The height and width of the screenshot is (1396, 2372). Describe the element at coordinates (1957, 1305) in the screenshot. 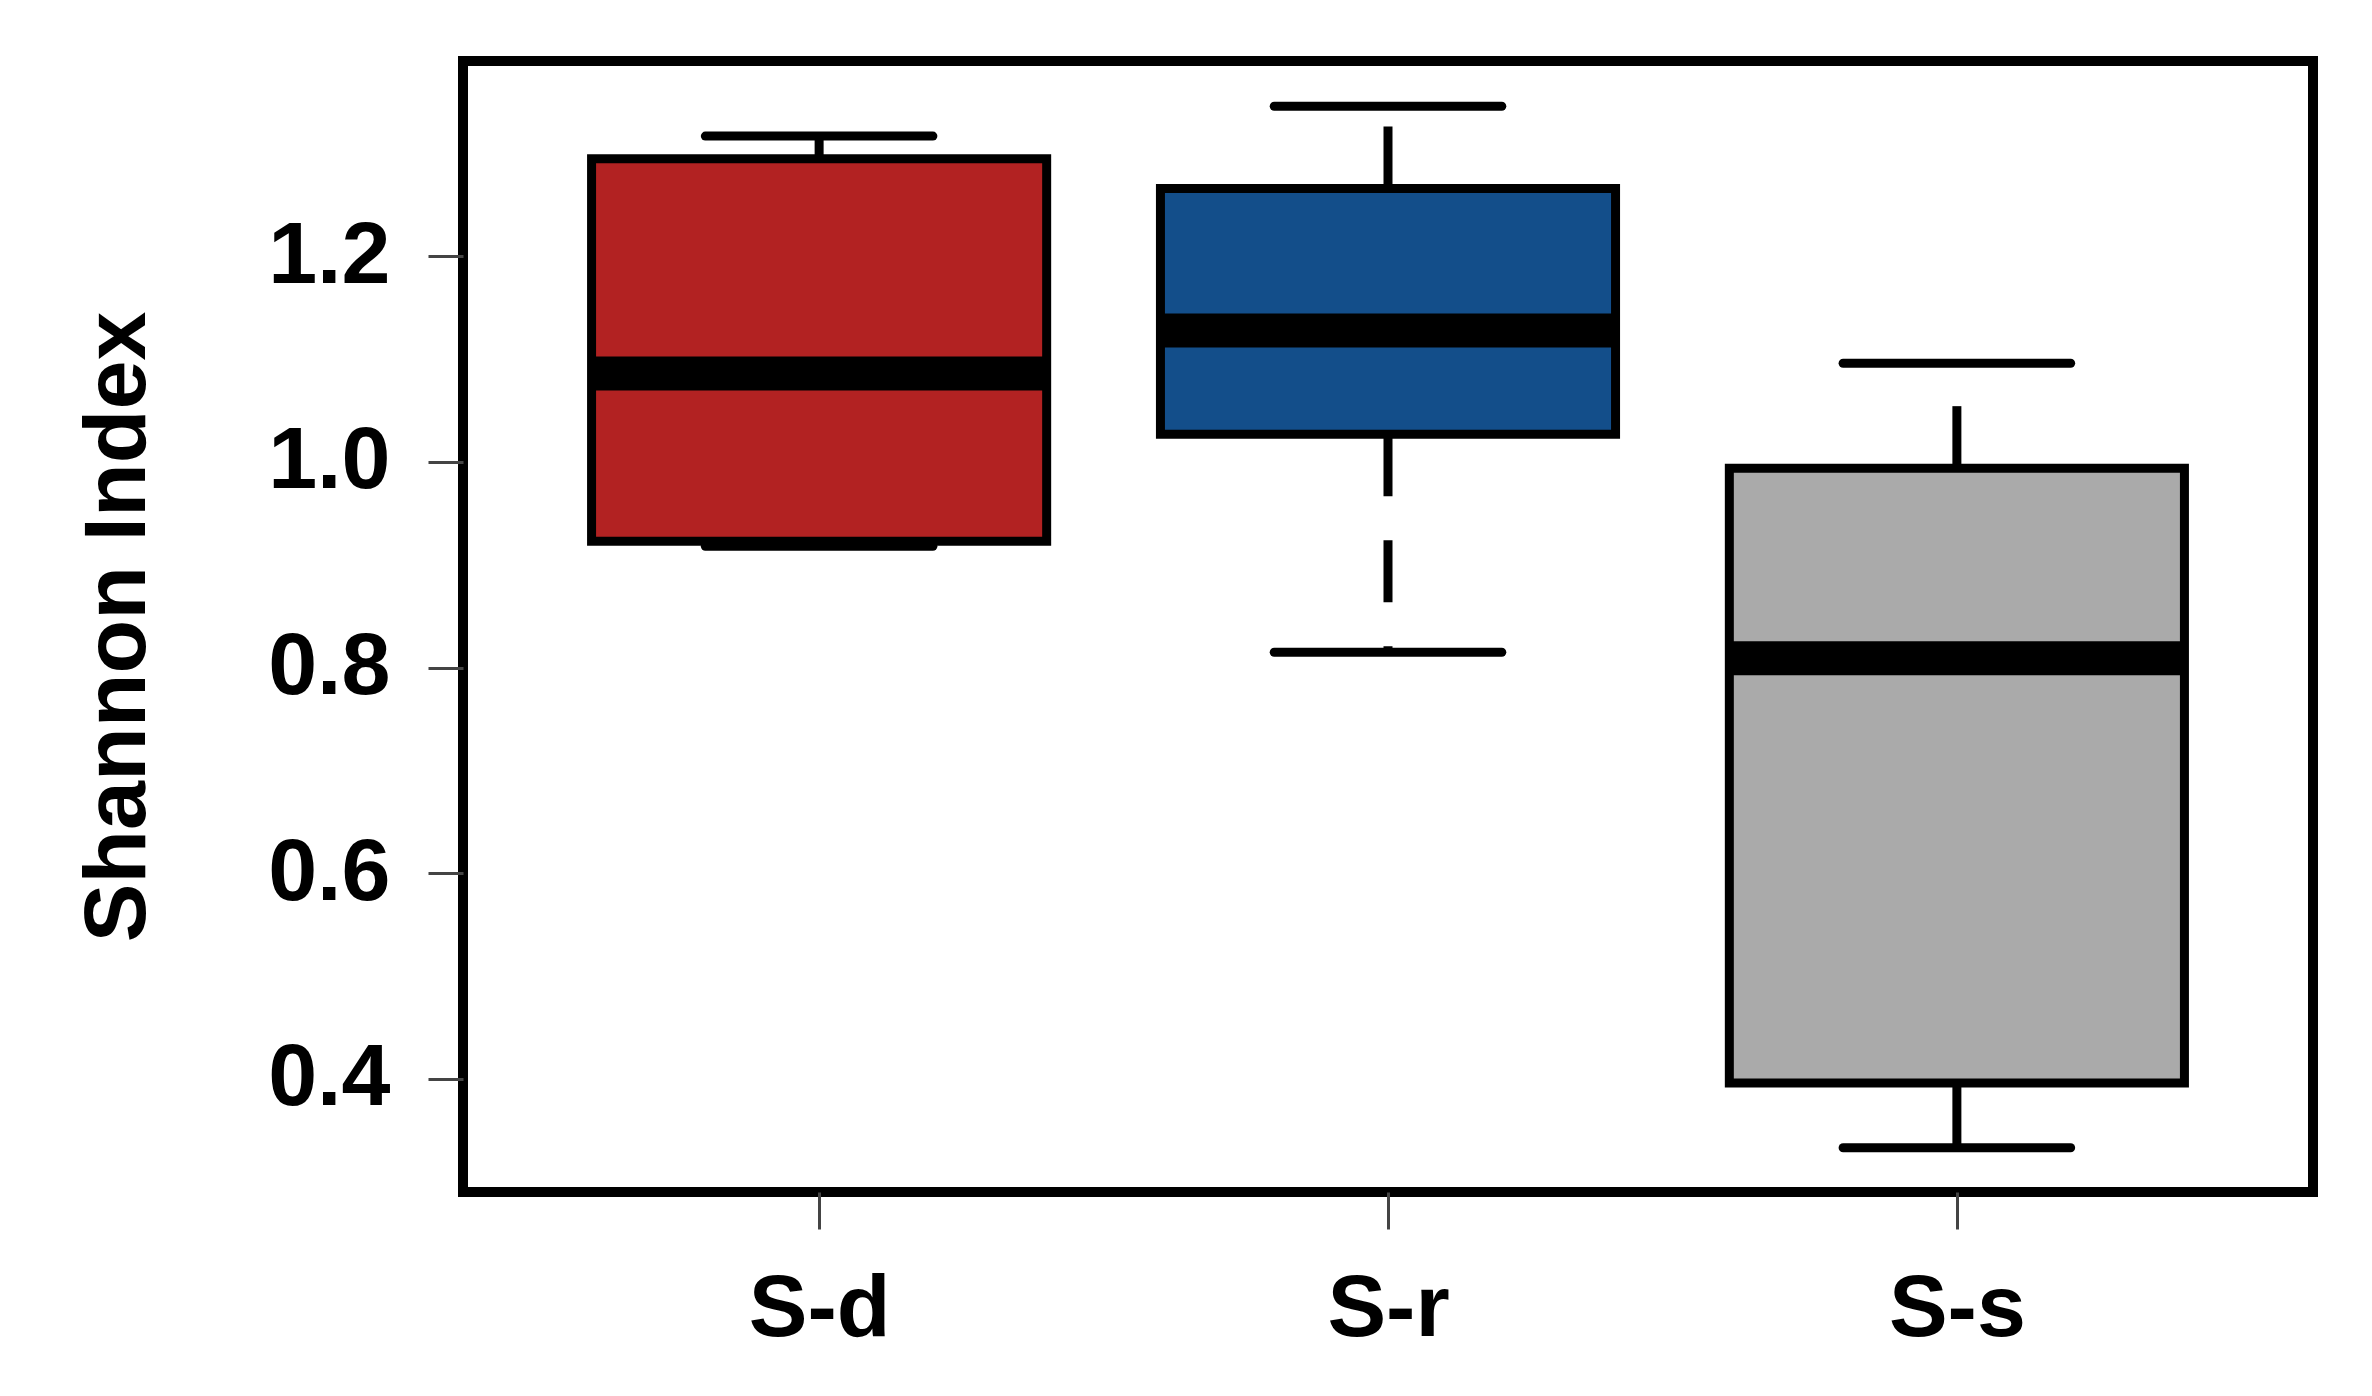

I see `x-tick-label: S-s` at that location.